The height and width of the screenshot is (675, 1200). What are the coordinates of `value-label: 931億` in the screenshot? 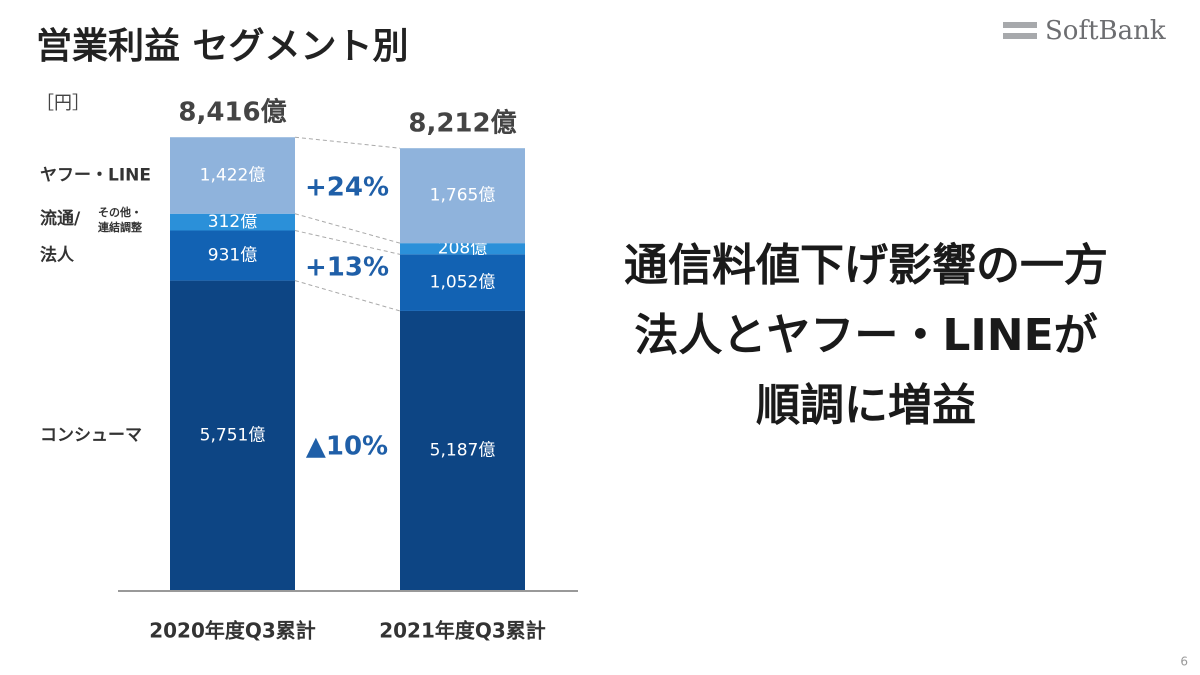 It's located at (232, 256).